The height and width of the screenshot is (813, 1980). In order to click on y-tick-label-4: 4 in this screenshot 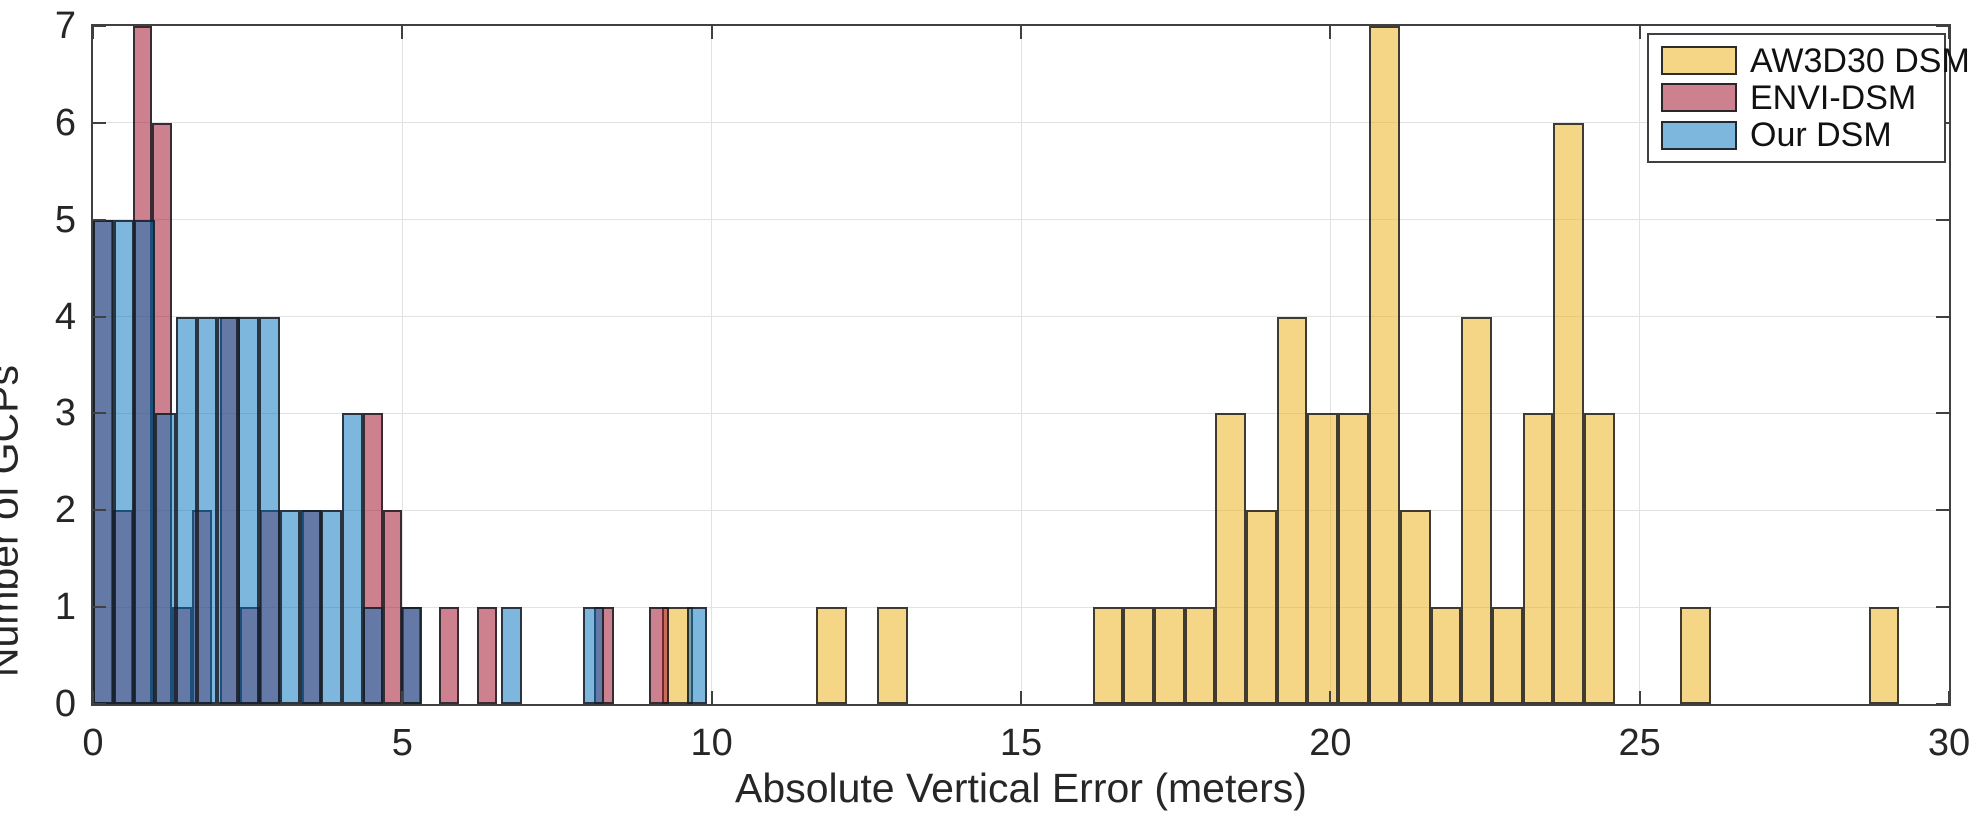, I will do `click(65, 316)`.